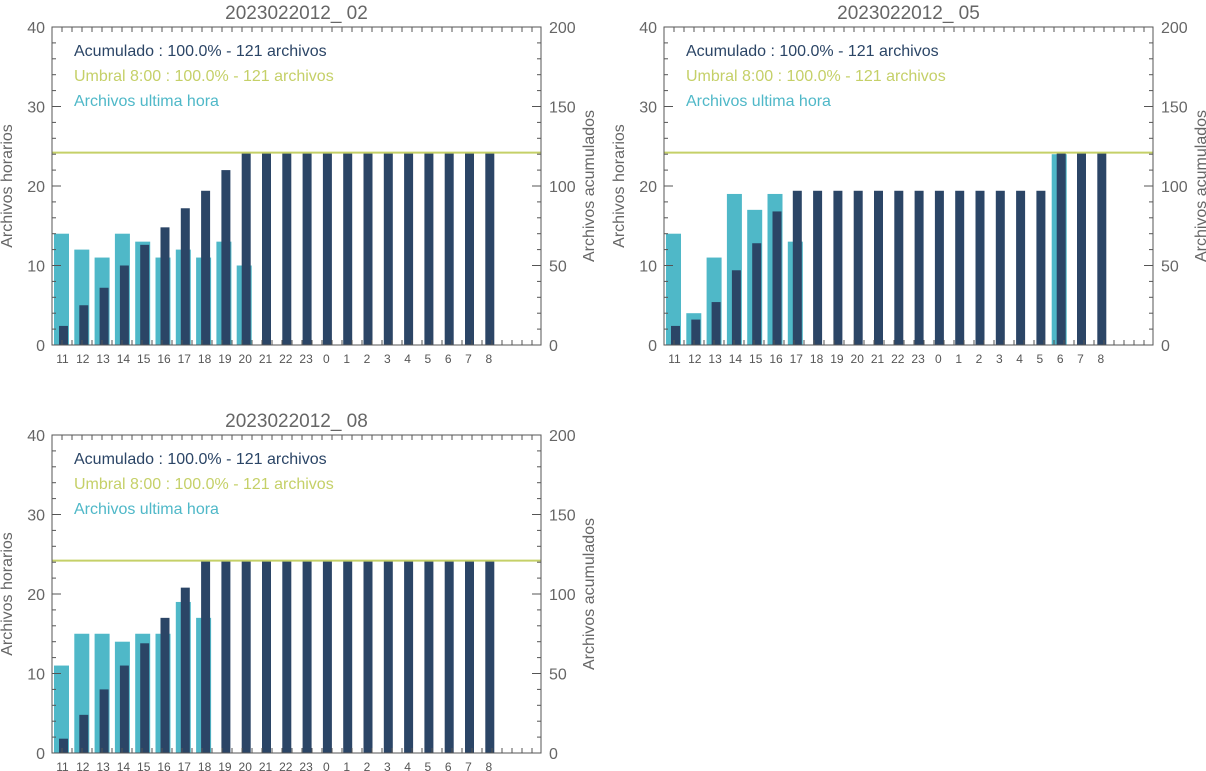 The width and height of the screenshot is (1206, 771). What do you see at coordinates (387, 359) in the screenshot?
I see `x-tick-label-3: 3` at bounding box center [387, 359].